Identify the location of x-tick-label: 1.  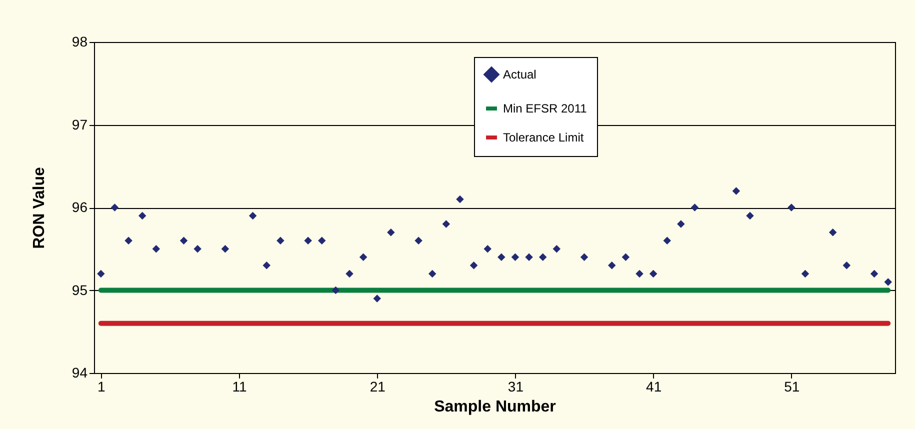
(102, 386).